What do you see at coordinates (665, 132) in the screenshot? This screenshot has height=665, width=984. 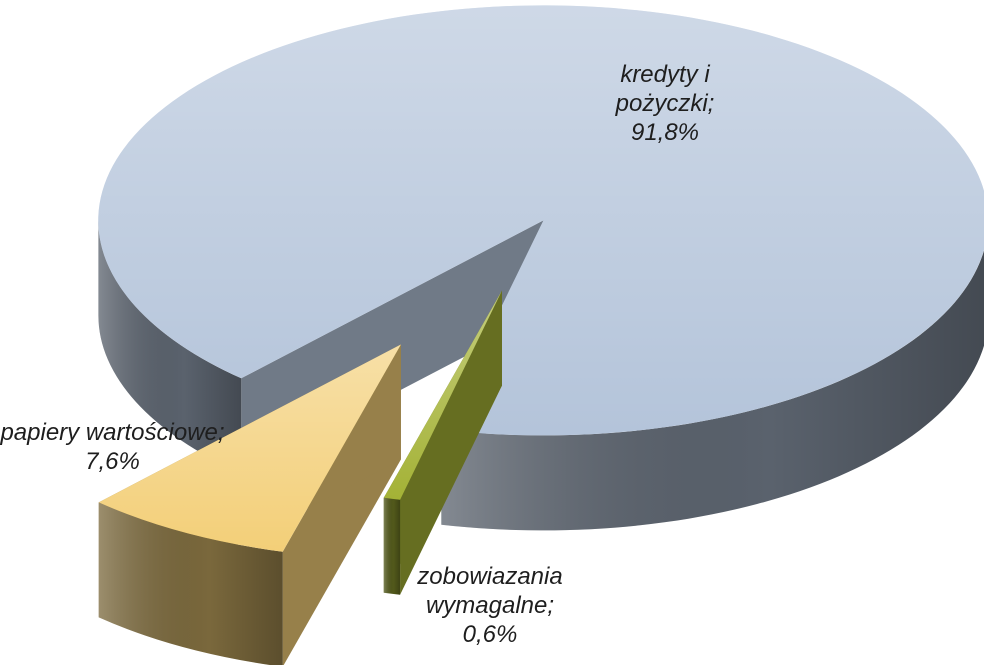 I see `value-label: 91,8%` at bounding box center [665, 132].